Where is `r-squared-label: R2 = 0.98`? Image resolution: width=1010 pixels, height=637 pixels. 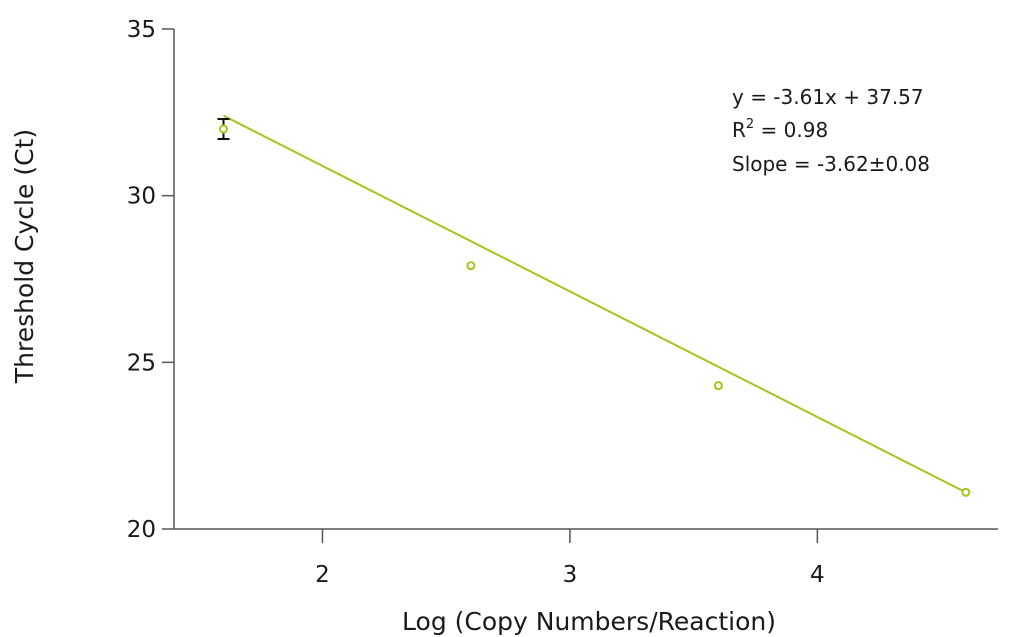 r-squared-label: R2 = 0.98 is located at coordinates (780, 129).